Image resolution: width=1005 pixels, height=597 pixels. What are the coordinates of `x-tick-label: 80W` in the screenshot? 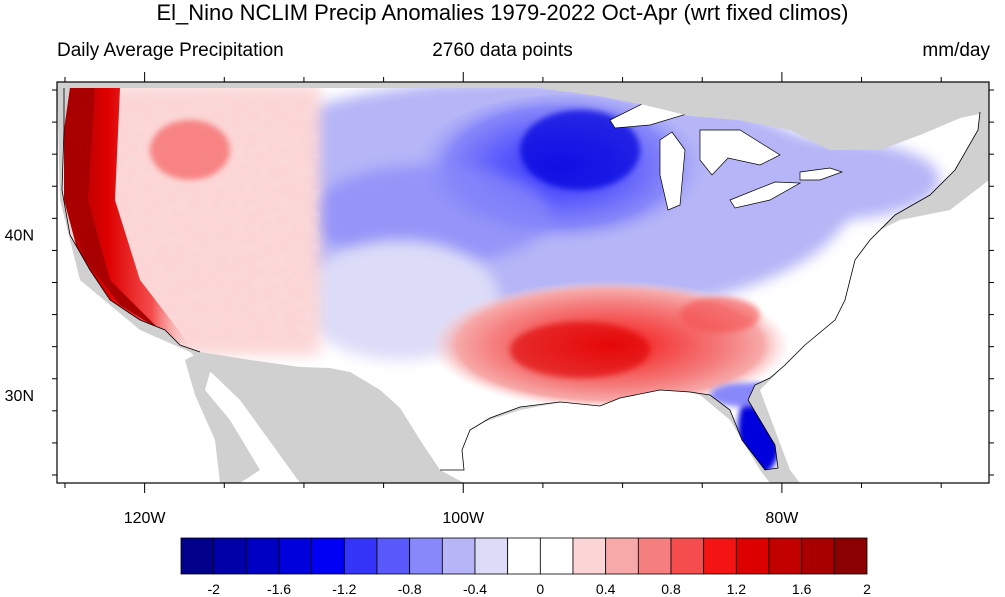 It's located at (782, 518).